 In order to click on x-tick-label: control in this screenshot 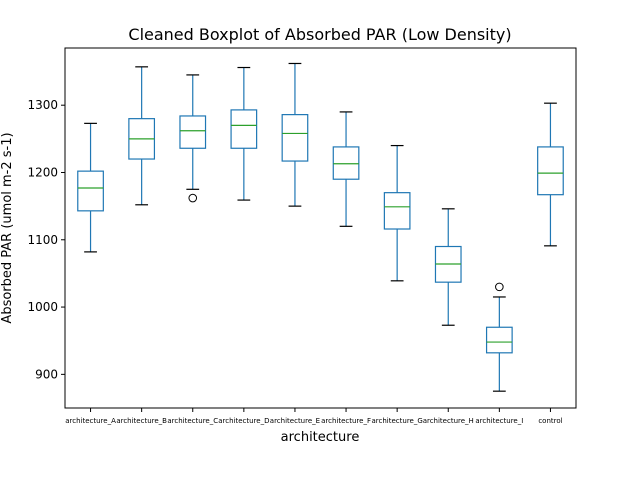, I will do `click(550, 421)`.